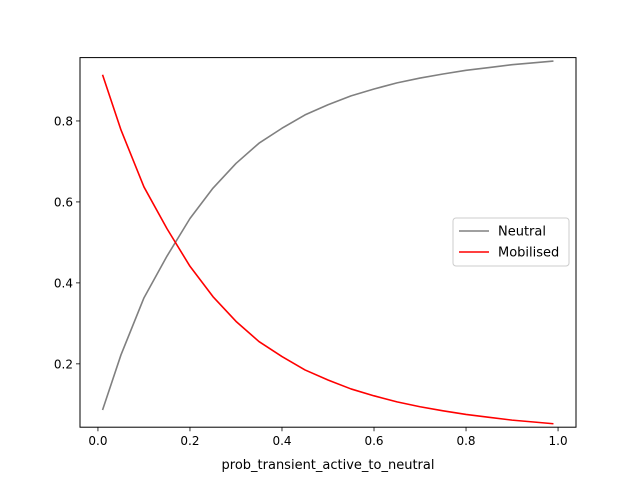 This screenshot has width=640, height=484. What do you see at coordinates (328, 437) in the screenshot?
I see `x-axis-ticks: 0.0 0.2 0.4 0.6 0.8 1.0` at bounding box center [328, 437].